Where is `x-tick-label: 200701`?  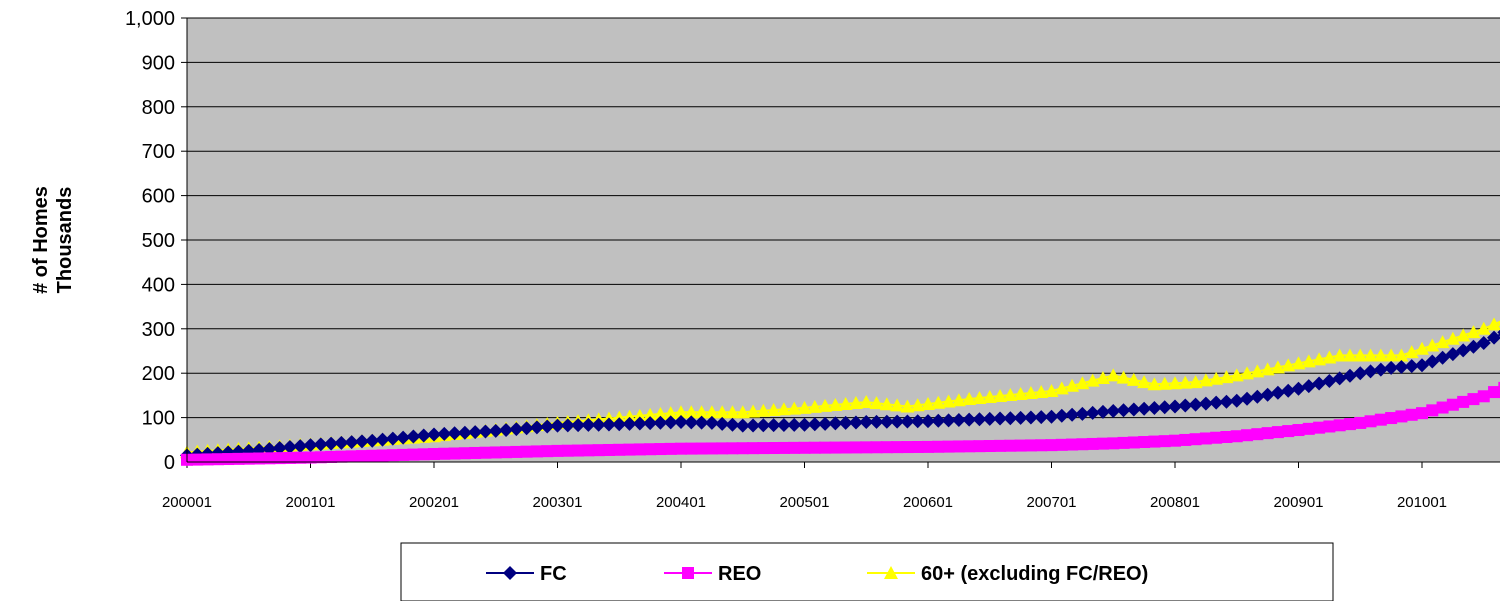 x-tick-label: 200701 is located at coordinates (1051, 502).